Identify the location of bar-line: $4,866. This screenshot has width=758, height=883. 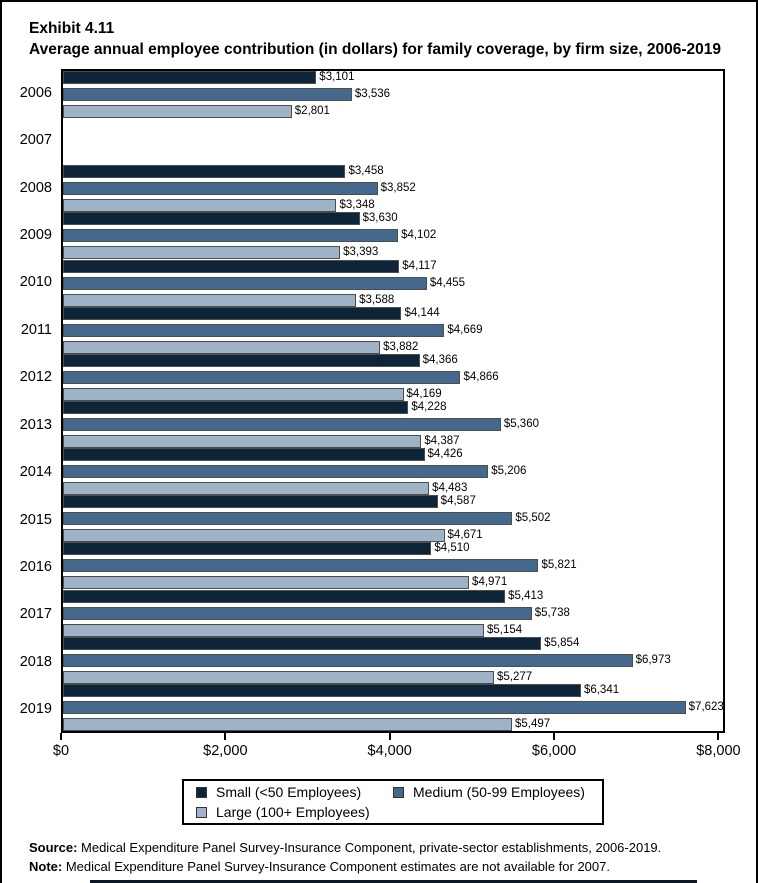
(393, 377).